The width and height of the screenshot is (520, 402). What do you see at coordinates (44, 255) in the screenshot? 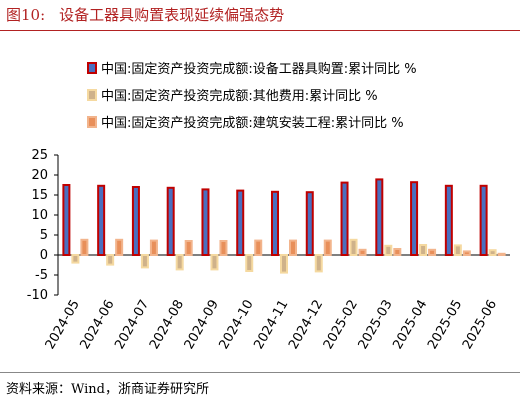
I see `y-tick-label: 0` at bounding box center [44, 255].